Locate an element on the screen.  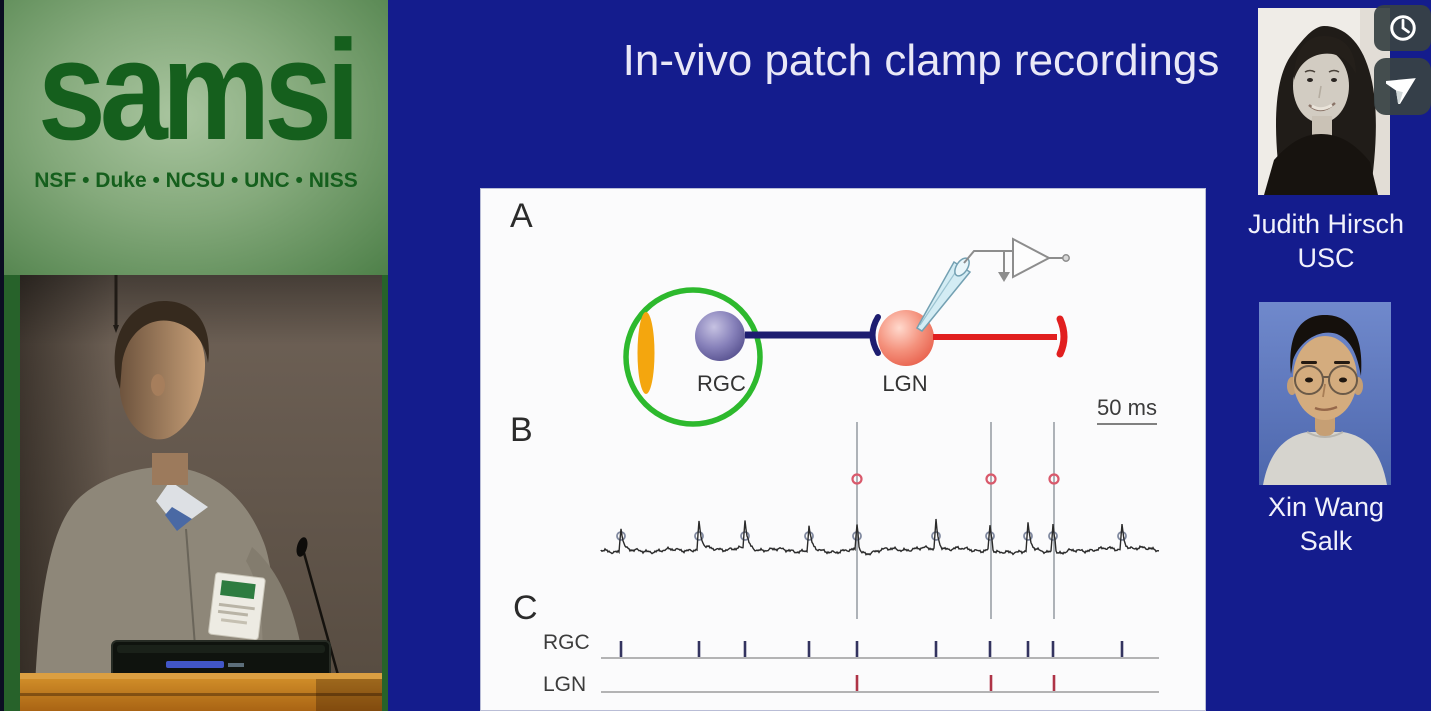
dark-top is located at coordinates (1321, 164).